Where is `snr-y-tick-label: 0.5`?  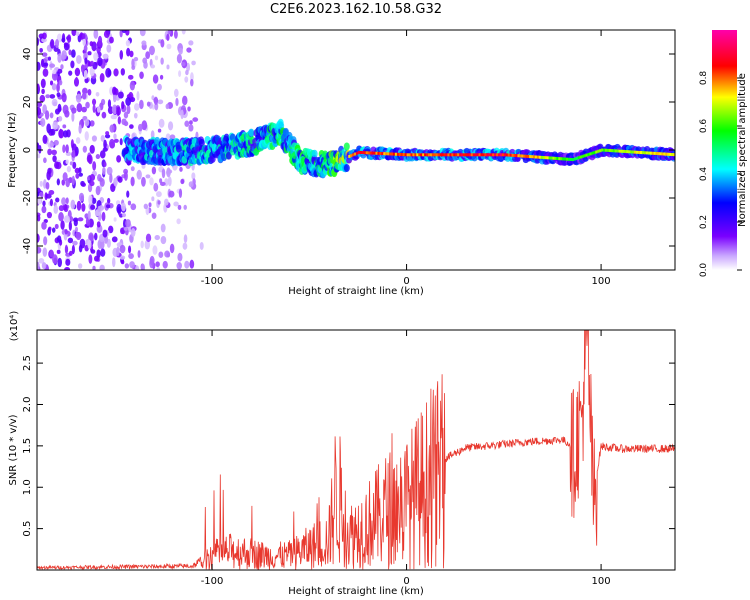
snr-y-tick-label: 0.5 is located at coordinates (27, 529).